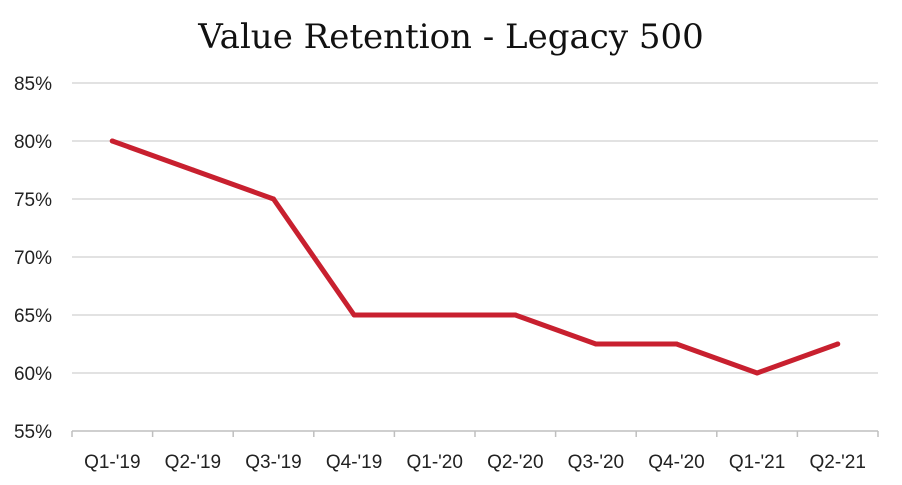  Describe the element at coordinates (434, 462) in the screenshot. I see `x-tick-label-4: Q1-'20` at that location.